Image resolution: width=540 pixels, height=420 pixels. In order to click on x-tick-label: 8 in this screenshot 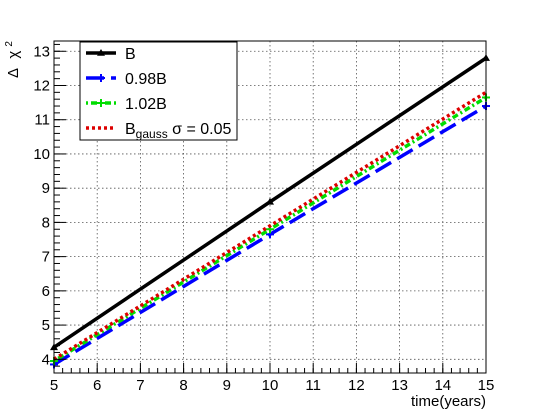, I will do `click(183, 385)`.